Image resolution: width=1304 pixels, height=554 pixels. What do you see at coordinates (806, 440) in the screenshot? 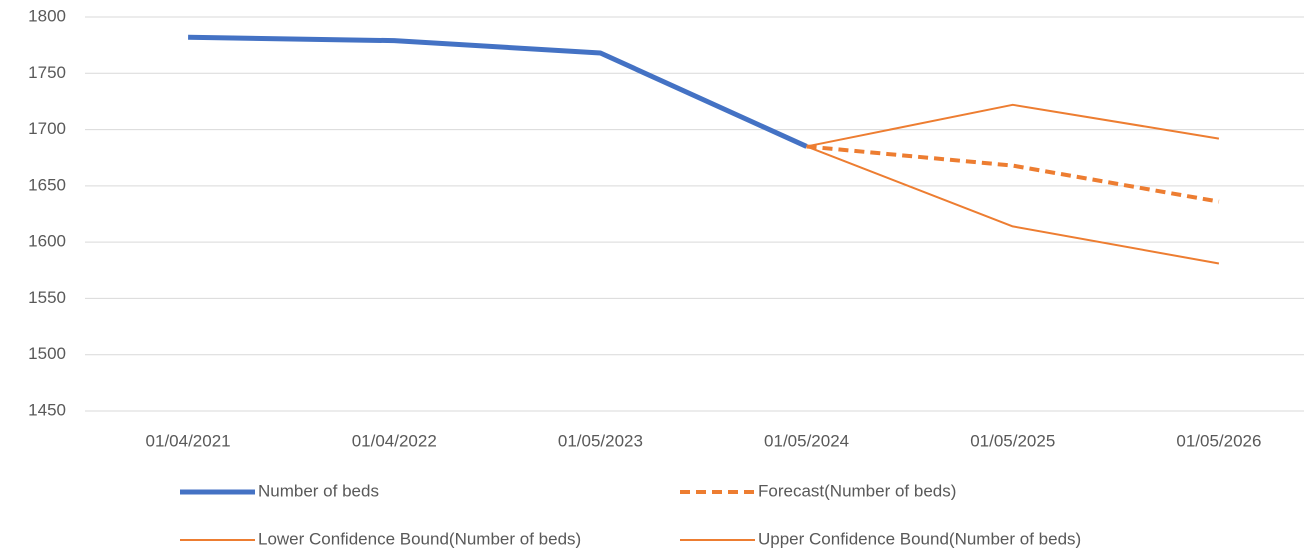
I see `x-tick-label: 01/05/2024` at bounding box center [806, 440].